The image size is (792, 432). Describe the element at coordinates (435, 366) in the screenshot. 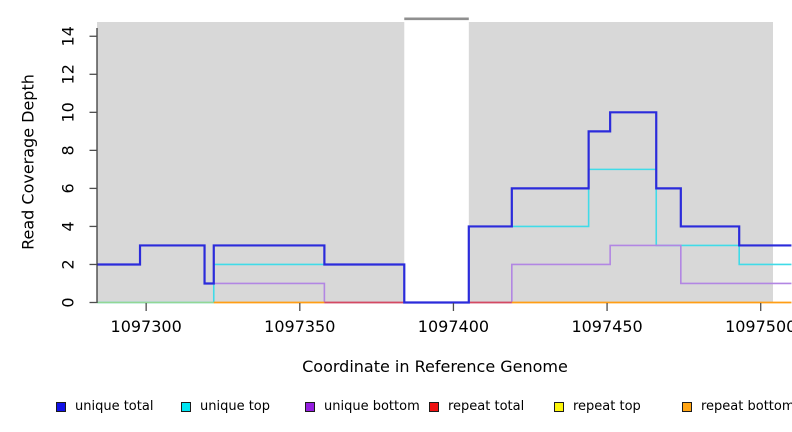

I see `x-axis-title: Coordinate in Reference Genome` at that location.